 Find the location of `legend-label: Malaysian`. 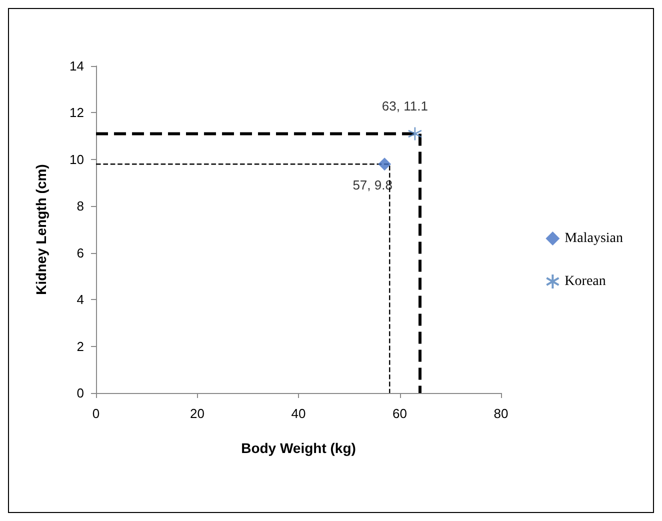

legend-label: Malaysian is located at coordinates (594, 238).